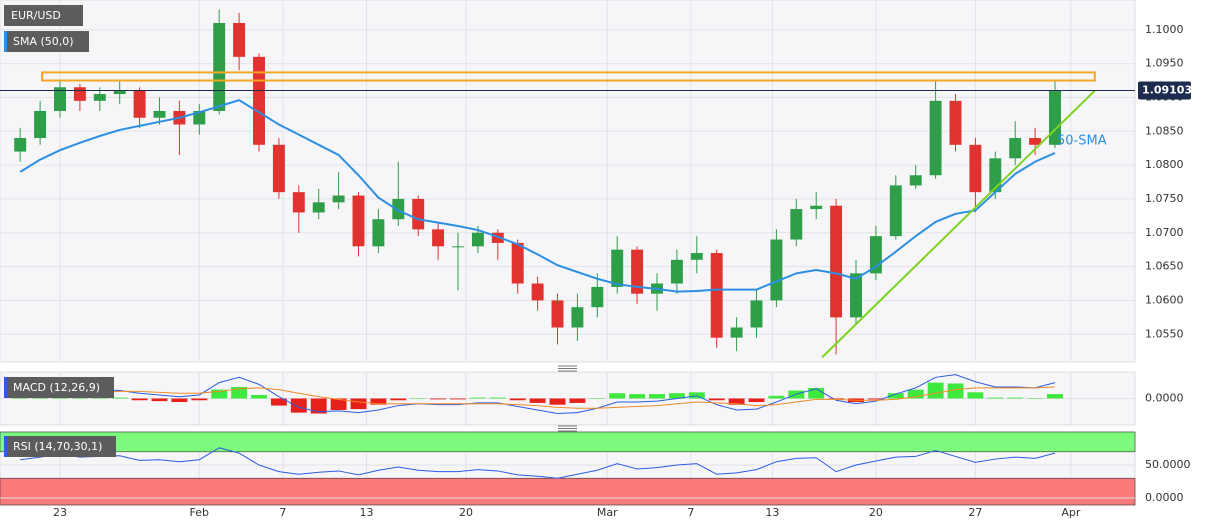 The image size is (1207, 526). I want to click on y-tick-label: 1.0550, so click(1164, 333).